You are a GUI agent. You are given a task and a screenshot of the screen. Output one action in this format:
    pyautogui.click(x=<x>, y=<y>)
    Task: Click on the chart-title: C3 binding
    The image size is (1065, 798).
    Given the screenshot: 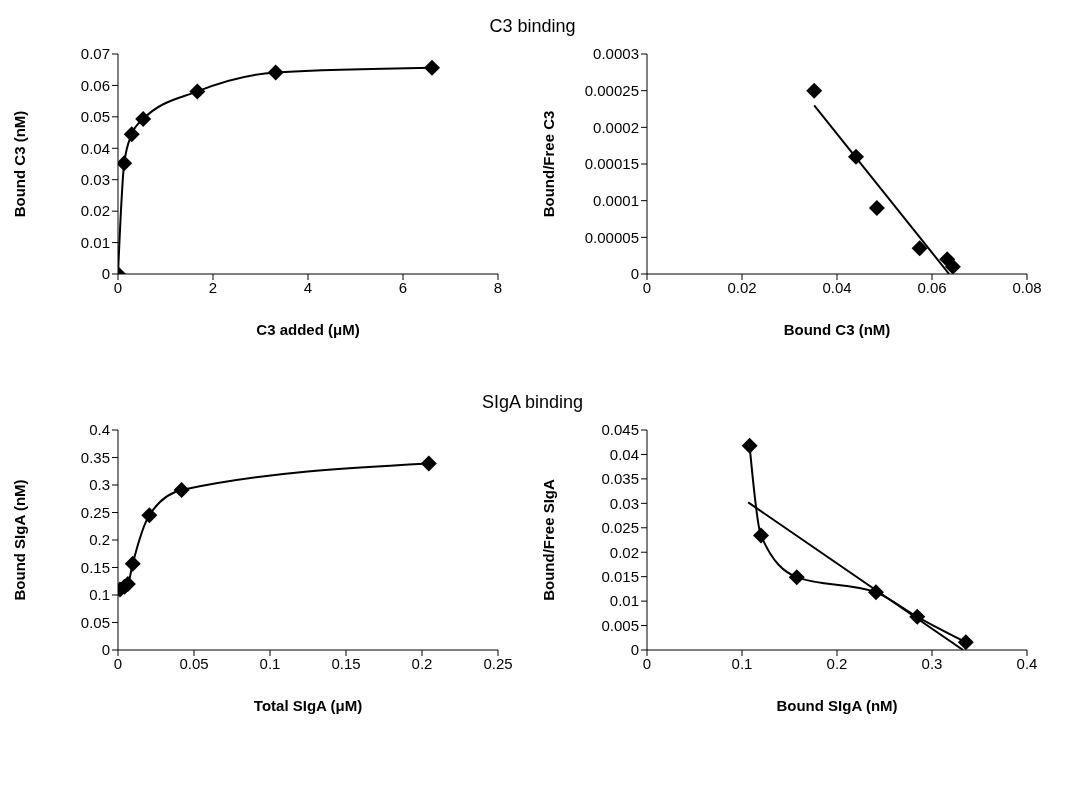 What is the action you would take?
    pyautogui.click(x=532, y=26)
    